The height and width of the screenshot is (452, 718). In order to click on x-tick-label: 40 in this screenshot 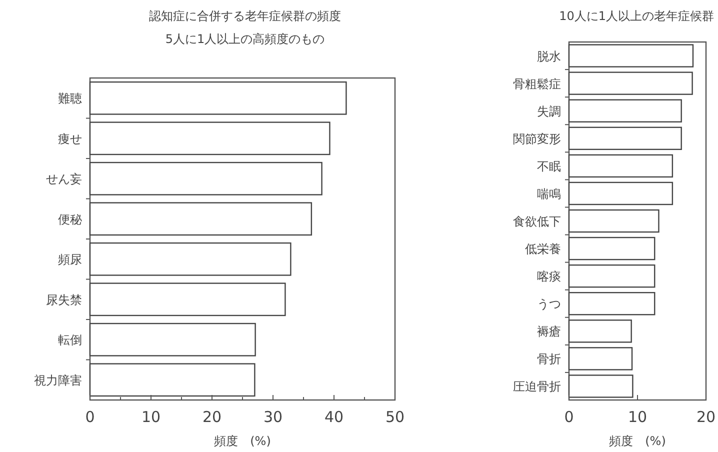, I will do `click(334, 417)`.